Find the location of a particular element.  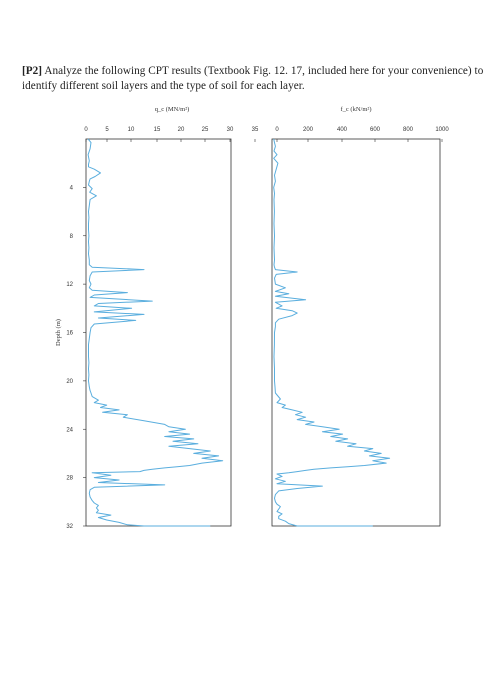

x-tick-label: 5 is located at coordinates (107, 130).